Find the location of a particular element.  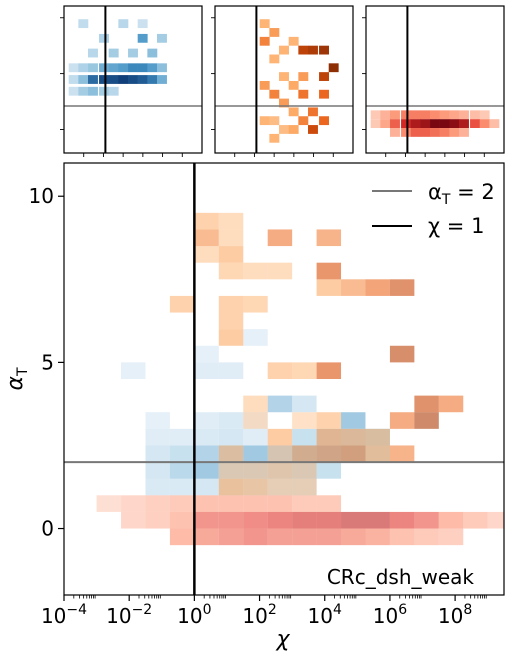

x-axis-title: χ is located at coordinates (282, 639).